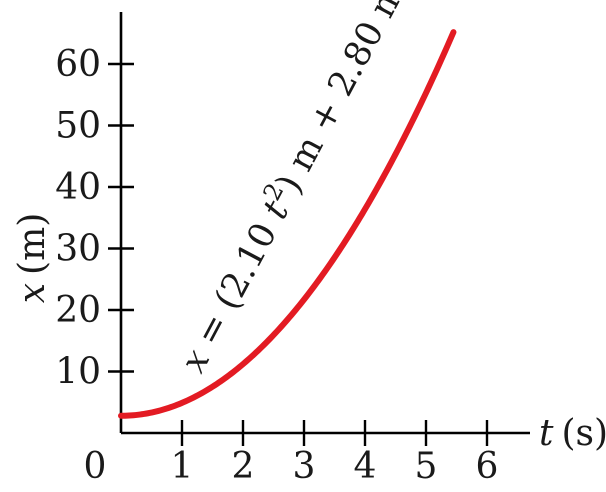 This screenshot has width=606, height=492. I want to click on equation-coefficient: 2.10, so click(252, 255).